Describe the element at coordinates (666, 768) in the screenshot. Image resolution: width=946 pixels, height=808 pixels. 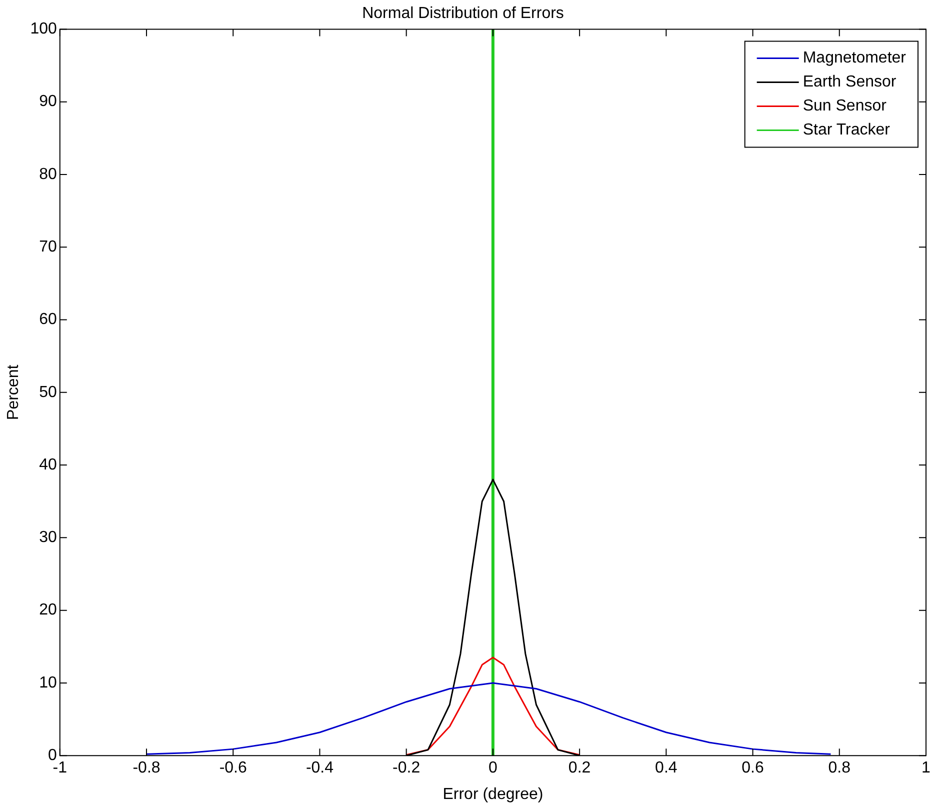
I see `x-tick-label: 0.4` at that location.